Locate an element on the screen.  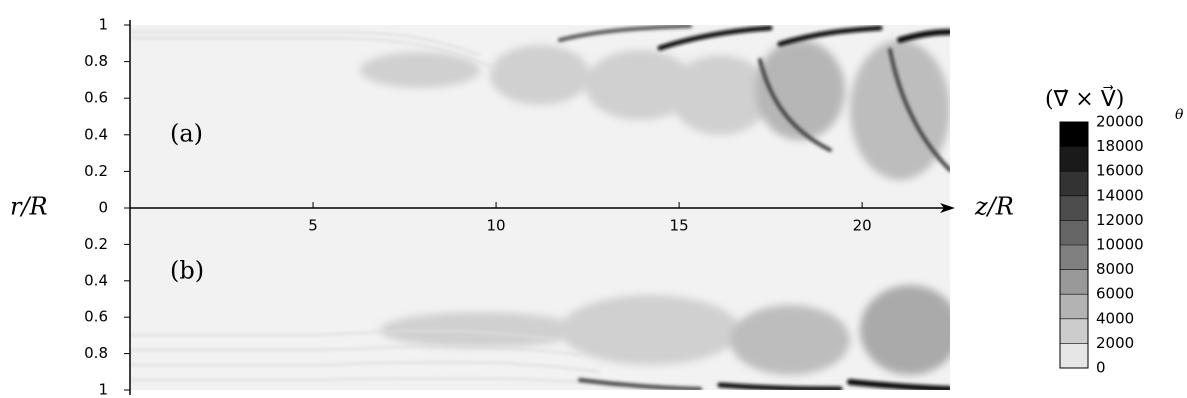
colorbar-tick-label: 12000 is located at coordinates (1120, 220).